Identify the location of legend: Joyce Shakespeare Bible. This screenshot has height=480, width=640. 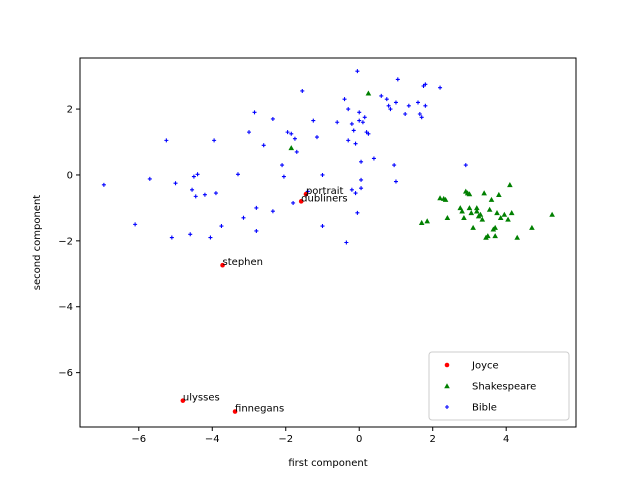
(499, 386).